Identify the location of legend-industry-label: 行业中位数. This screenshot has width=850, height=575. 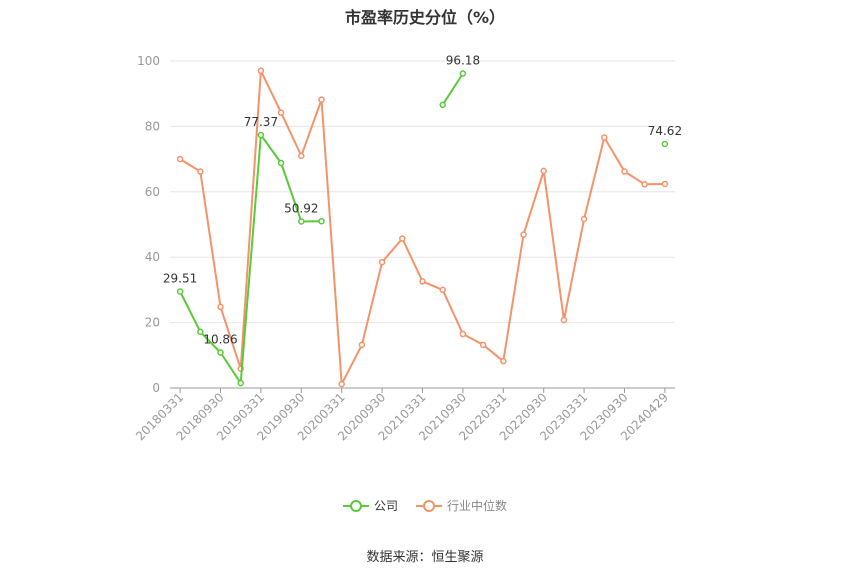
(477, 506).